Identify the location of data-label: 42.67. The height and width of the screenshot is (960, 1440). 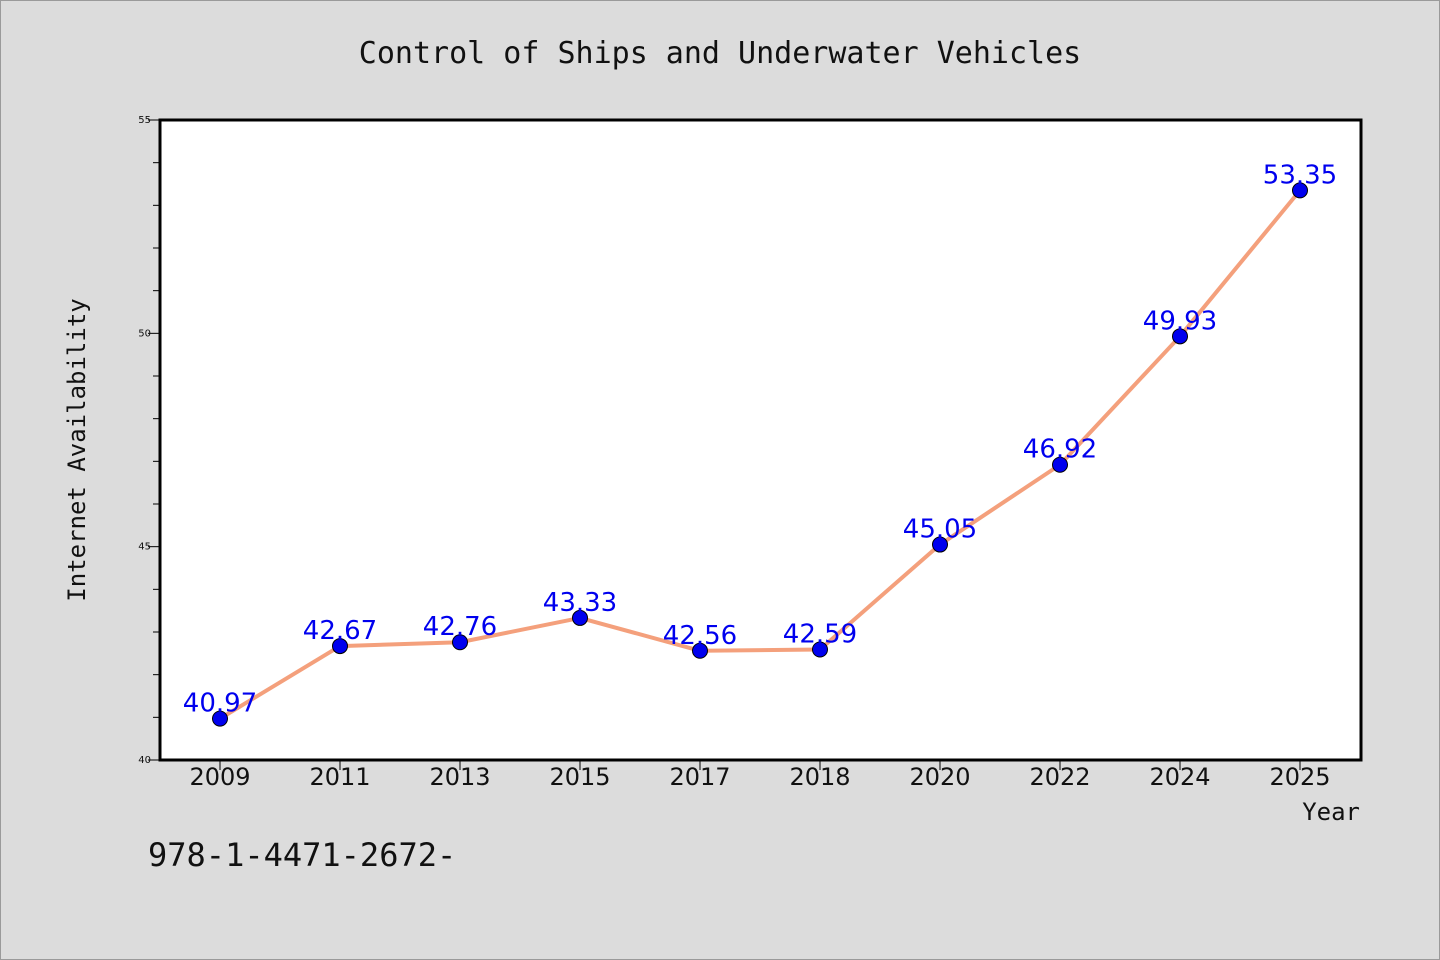
(340, 631).